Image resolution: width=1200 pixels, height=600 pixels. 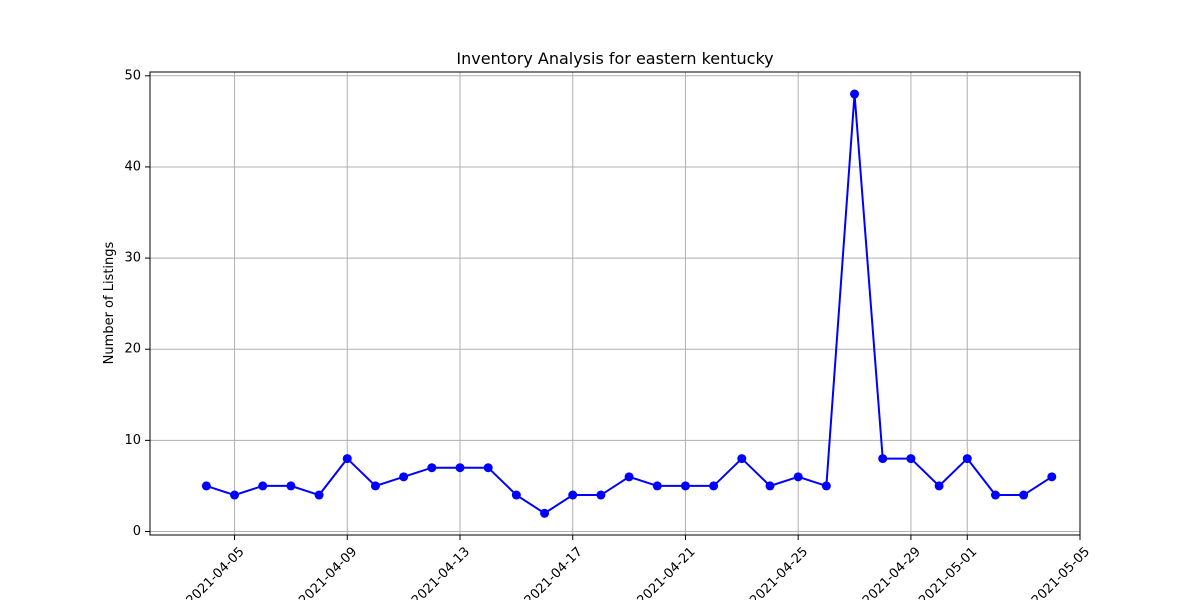 What do you see at coordinates (216, 572) in the screenshot?
I see `x-tick-label: 2021-04-05` at bounding box center [216, 572].